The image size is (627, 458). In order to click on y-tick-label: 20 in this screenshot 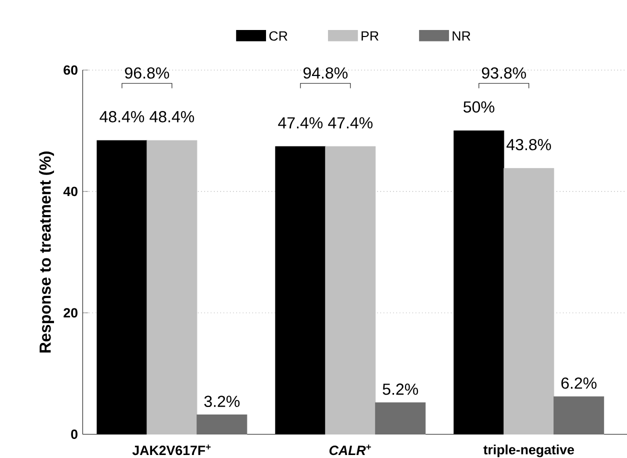, I will do `click(71, 313)`.